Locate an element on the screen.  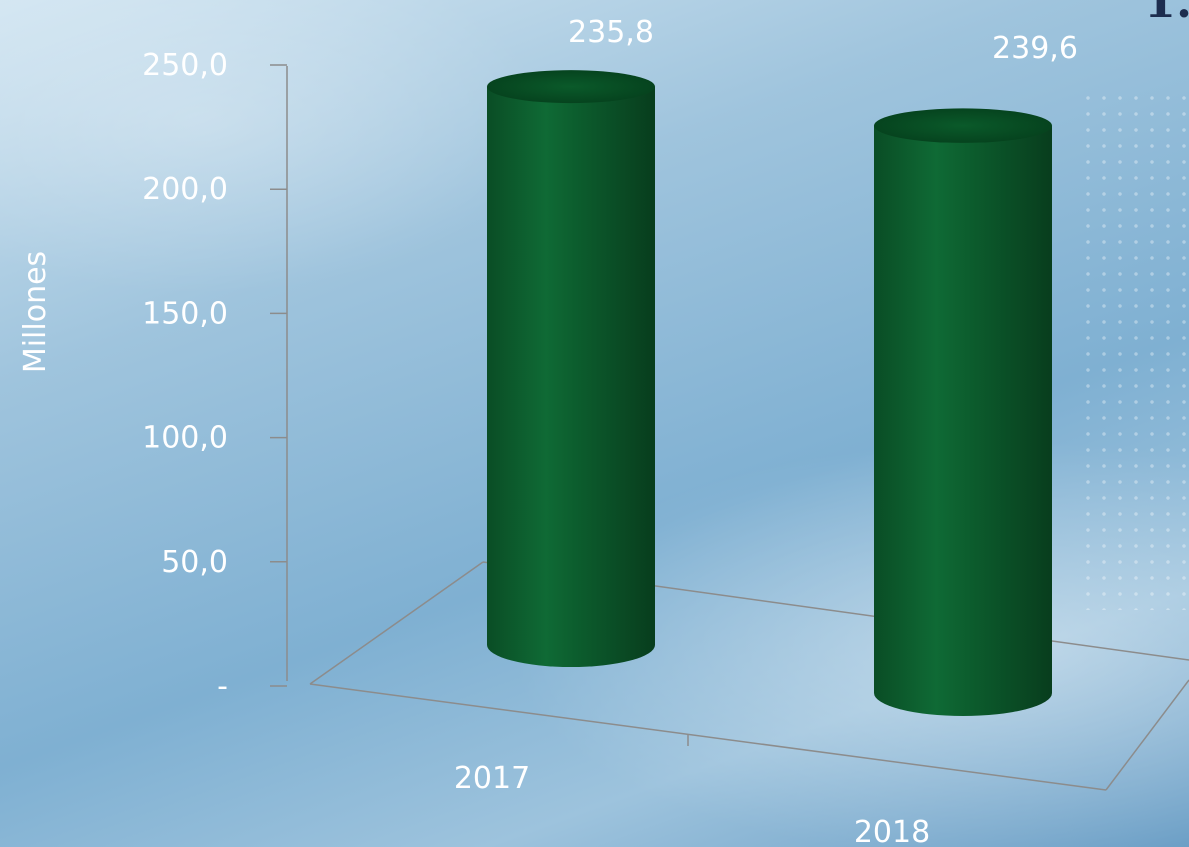
data-label: 239,6 is located at coordinates (1035, 48).